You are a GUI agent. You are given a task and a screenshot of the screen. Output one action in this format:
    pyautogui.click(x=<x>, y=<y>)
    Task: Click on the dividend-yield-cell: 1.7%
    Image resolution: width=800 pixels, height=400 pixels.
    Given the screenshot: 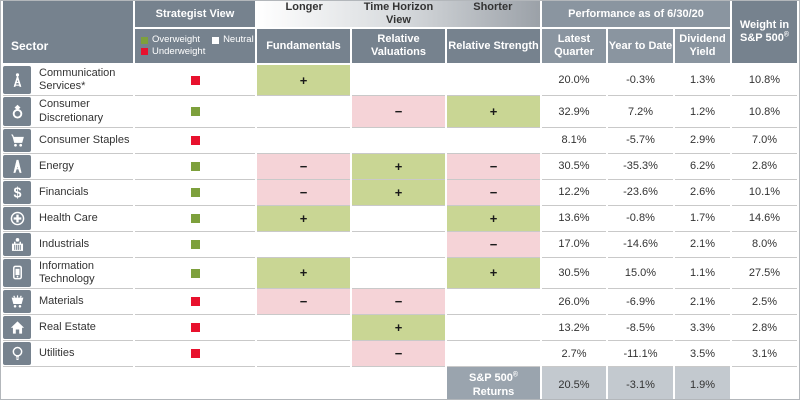 What is the action you would take?
    pyautogui.click(x=702, y=218)
    